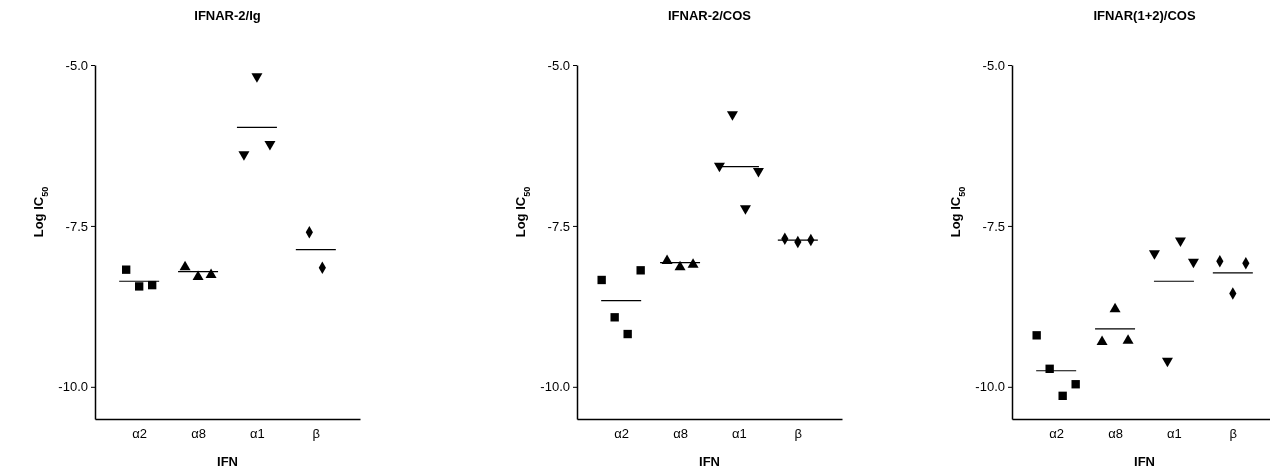 The image size is (1270, 468). What do you see at coordinates (709, 15) in the screenshot?
I see `chart-title: IFNAR-2/COS` at bounding box center [709, 15].